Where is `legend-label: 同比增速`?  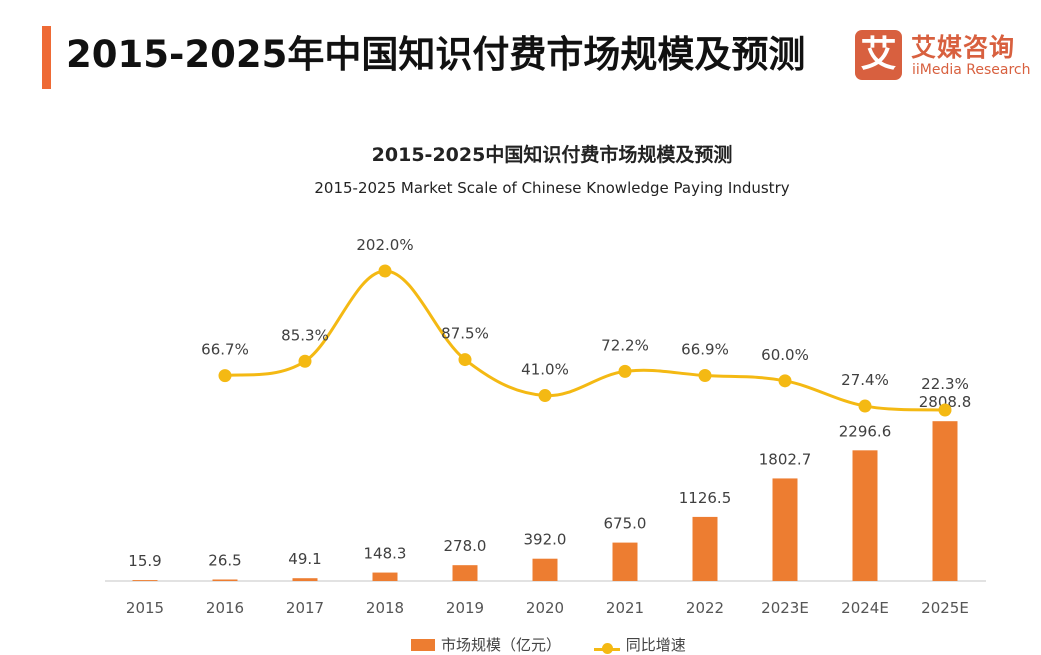
legend-label: 同比增速 is located at coordinates (655, 645).